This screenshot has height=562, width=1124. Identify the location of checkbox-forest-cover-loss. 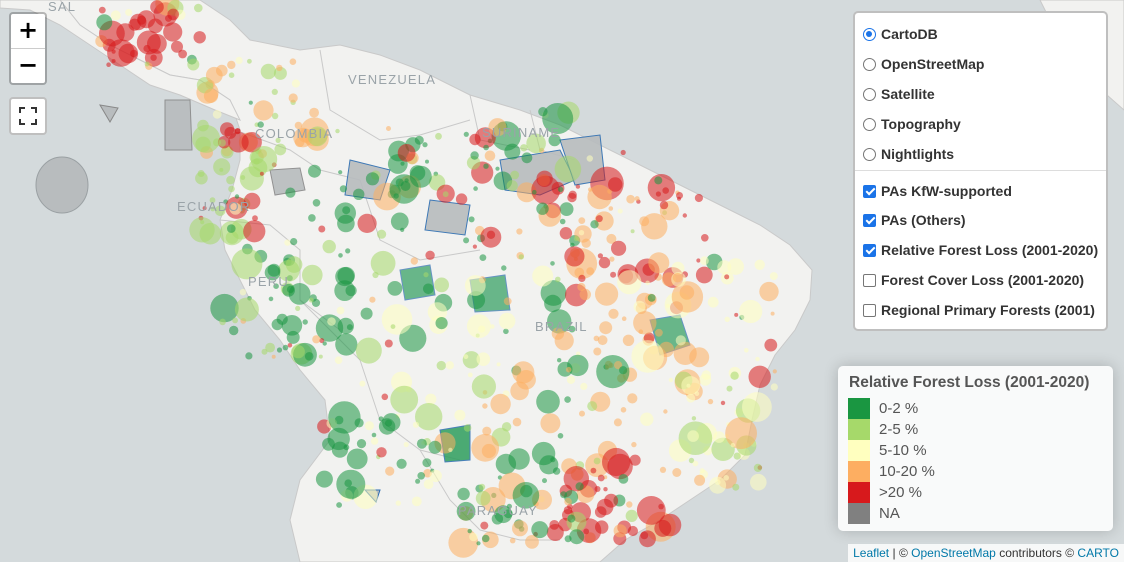
(869, 280).